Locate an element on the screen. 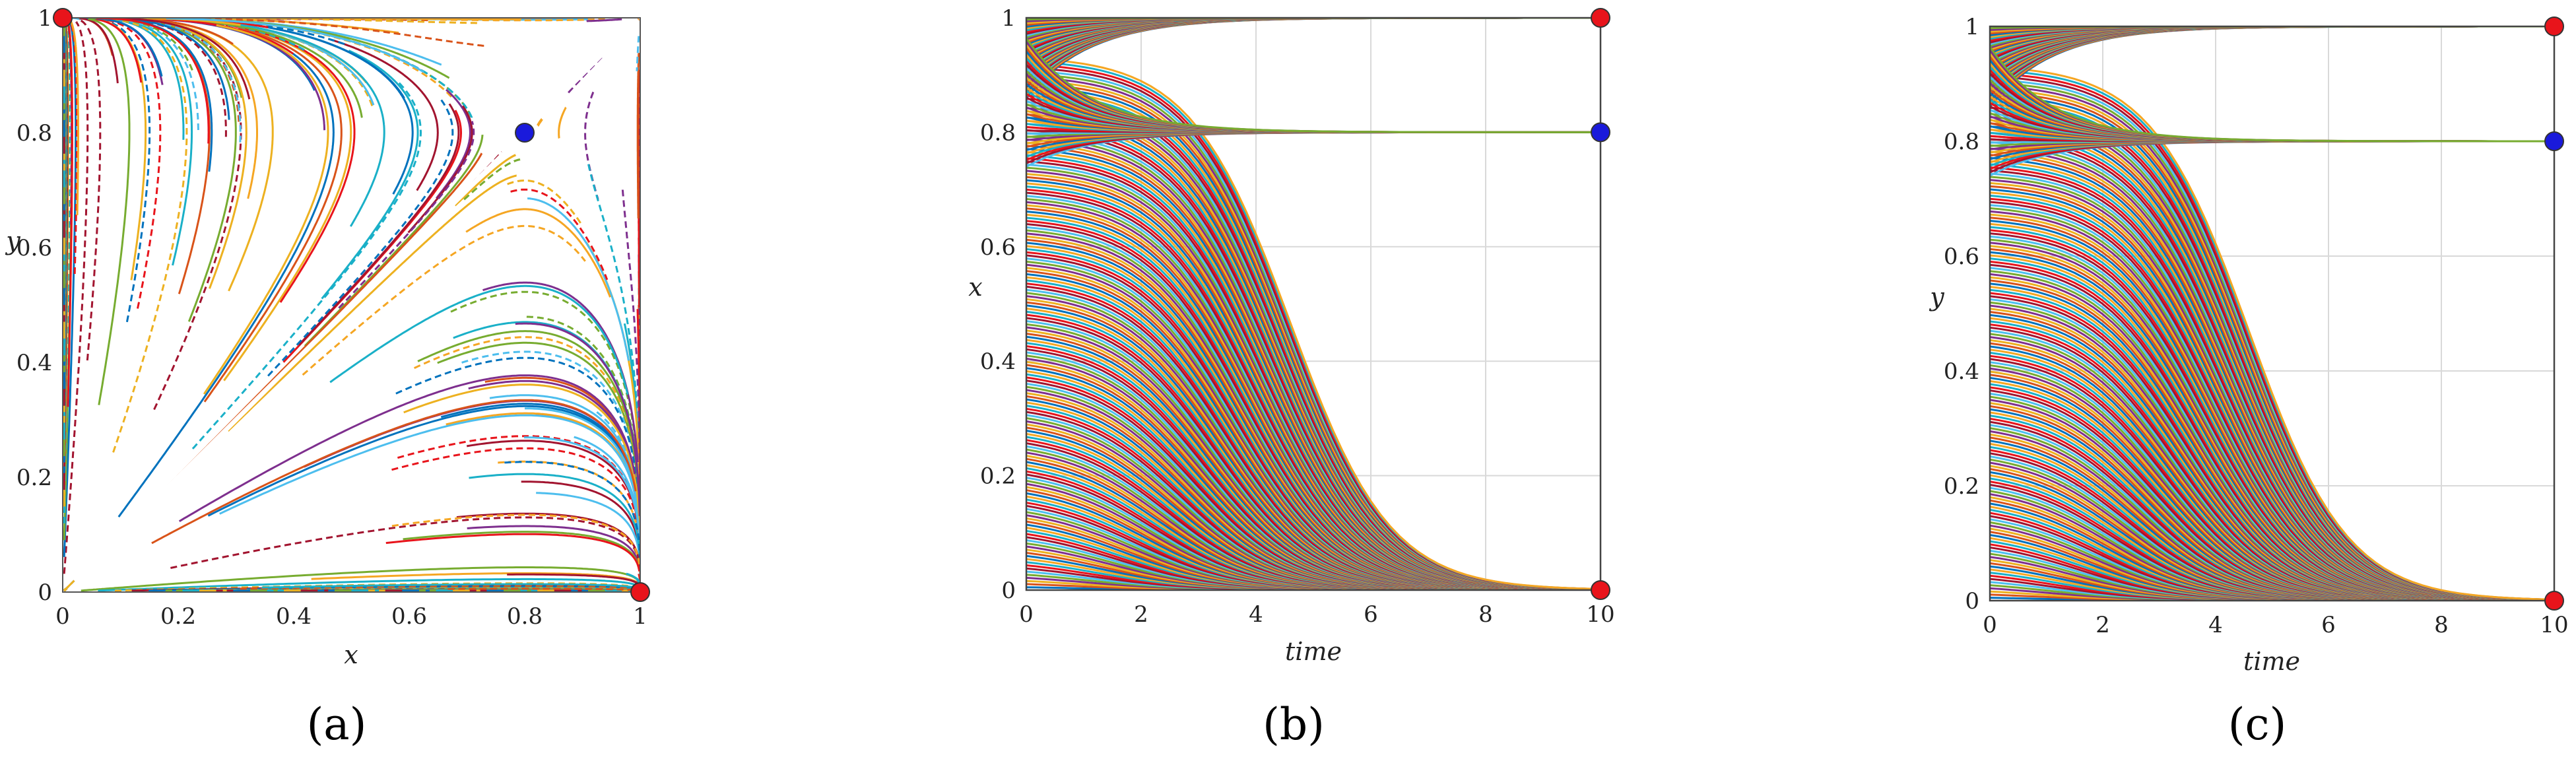 This screenshot has width=2576, height=765. x-tick-label: 4 is located at coordinates (1256, 614).